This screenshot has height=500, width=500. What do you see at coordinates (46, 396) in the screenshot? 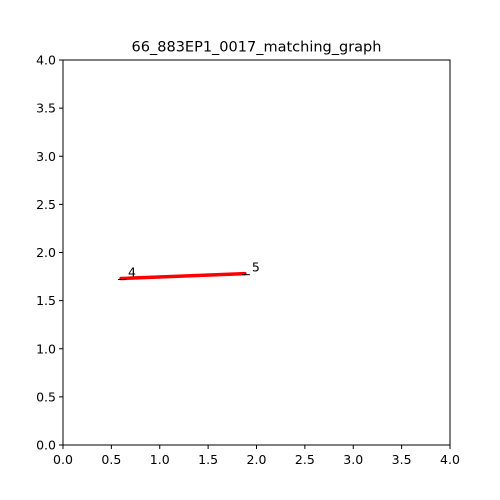
I see `y-tick-label: 0.5` at bounding box center [46, 396].